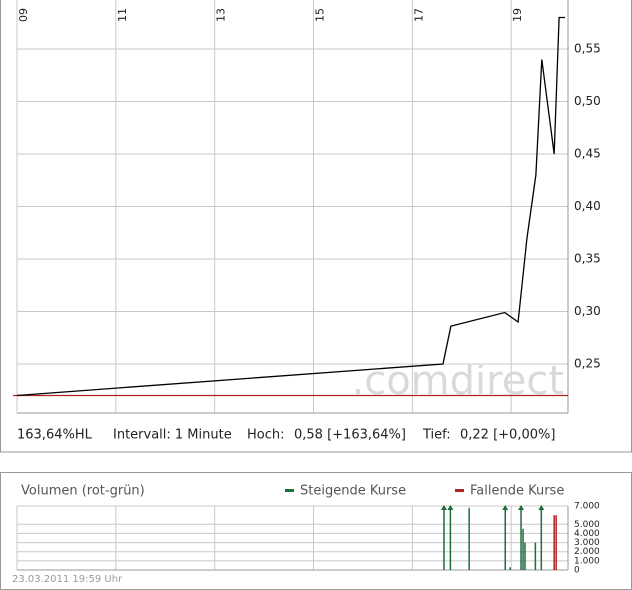 Image resolution: width=632 pixels, height=590 pixels. I want to click on volume-title: Volumen (rot-grün), so click(83, 491).